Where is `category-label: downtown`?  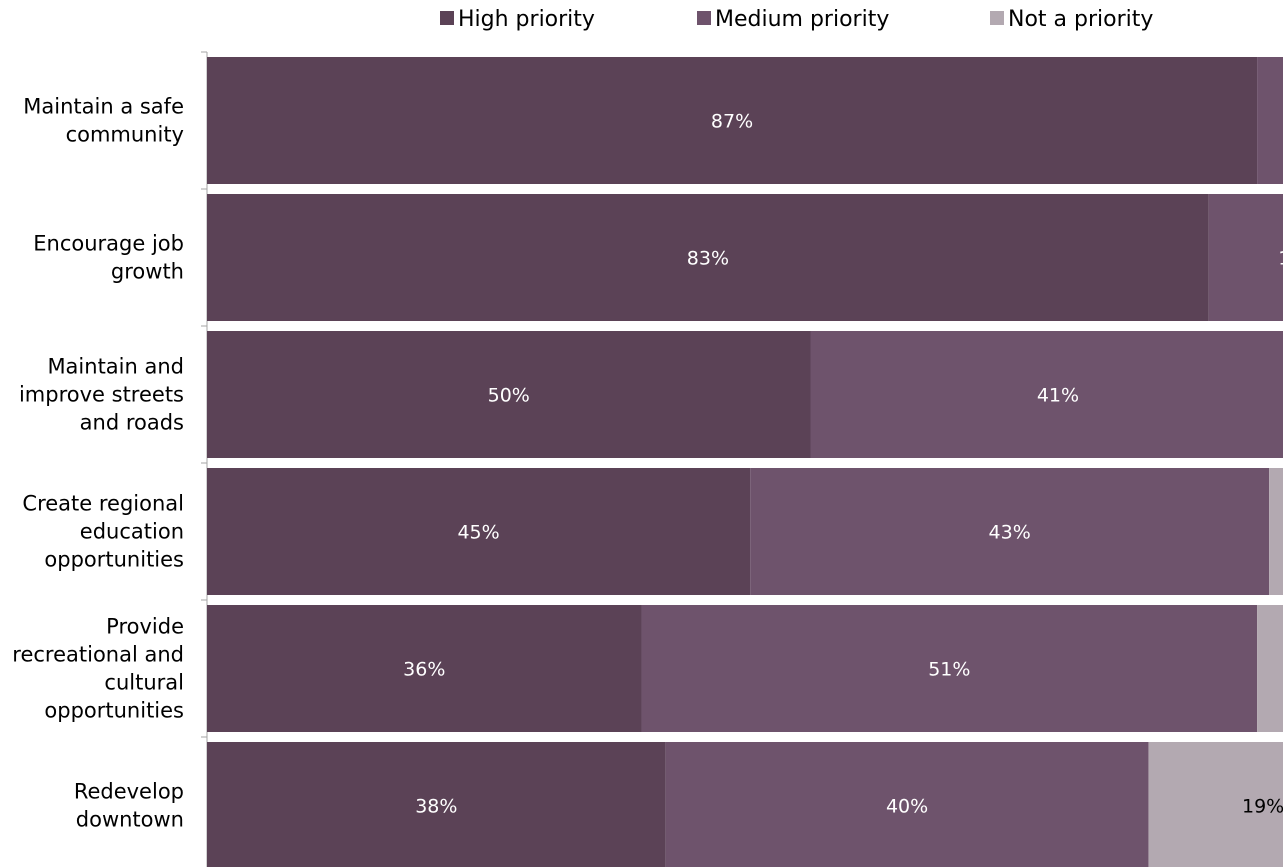
category-label: downtown is located at coordinates (130, 820).